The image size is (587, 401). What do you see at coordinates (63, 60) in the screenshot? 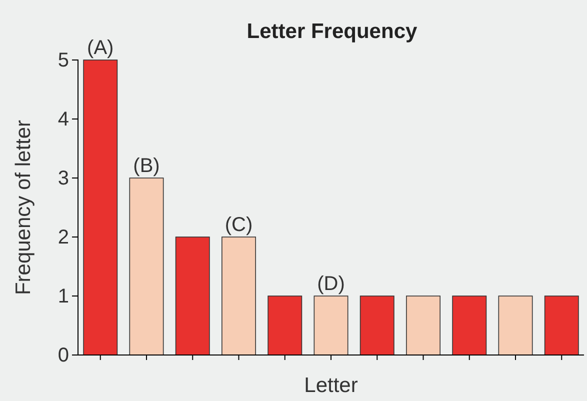
I see `y-tick-label: 5` at bounding box center [63, 60].